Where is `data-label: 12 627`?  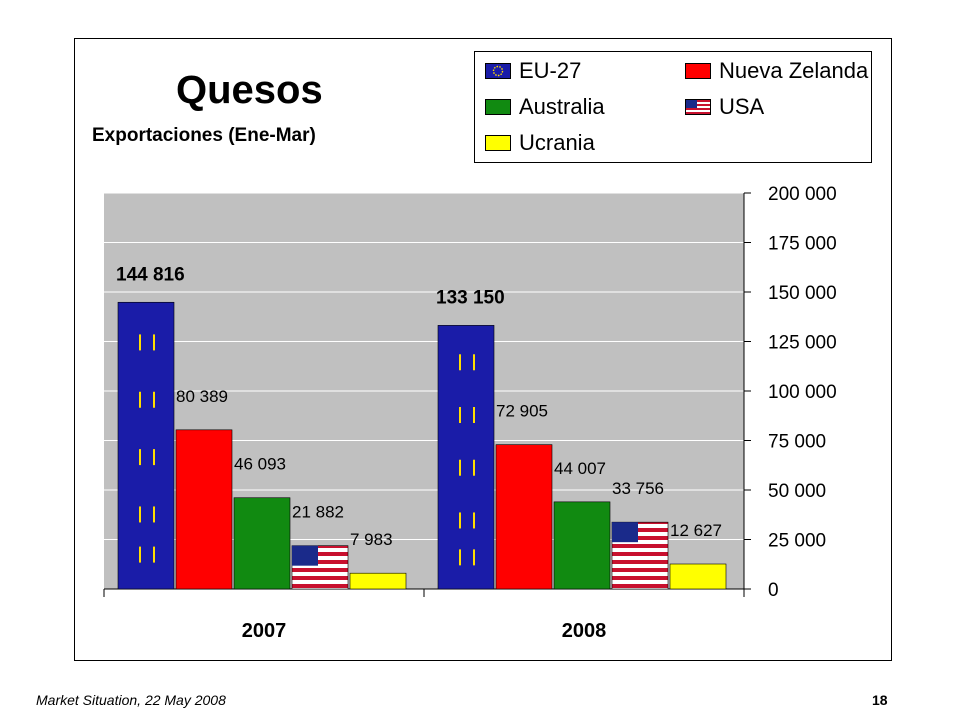 data-label: 12 627 is located at coordinates (696, 530).